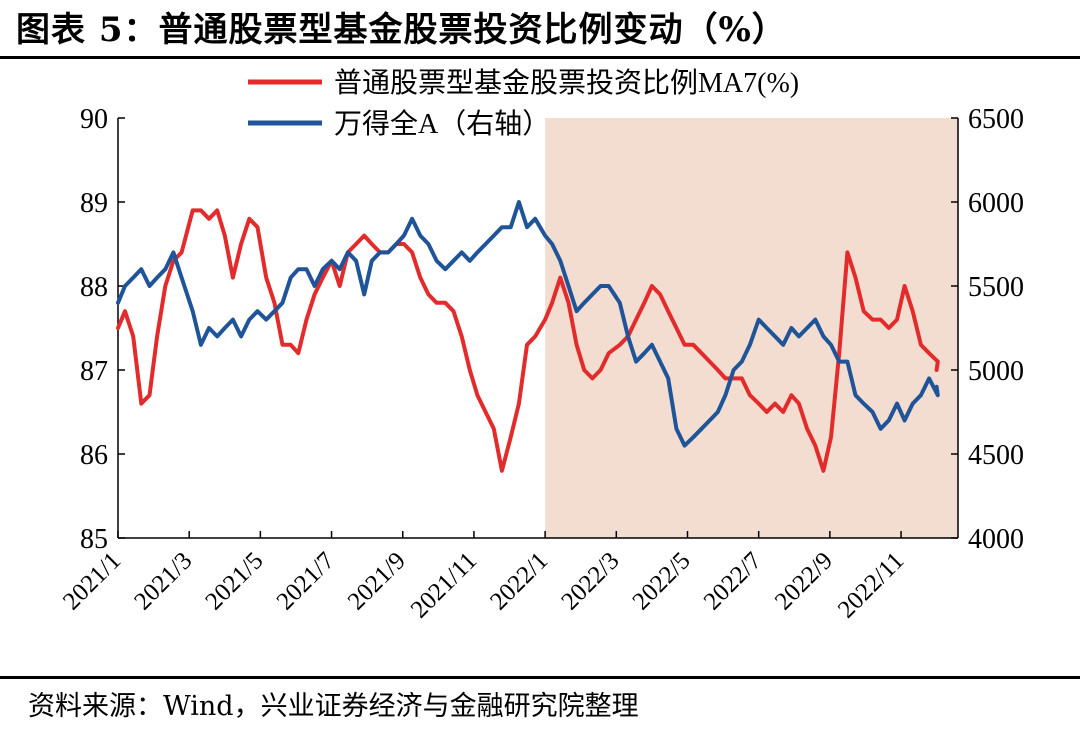 The width and height of the screenshot is (1080, 732). I want to click on left-tick-label: 85, so click(94, 539).